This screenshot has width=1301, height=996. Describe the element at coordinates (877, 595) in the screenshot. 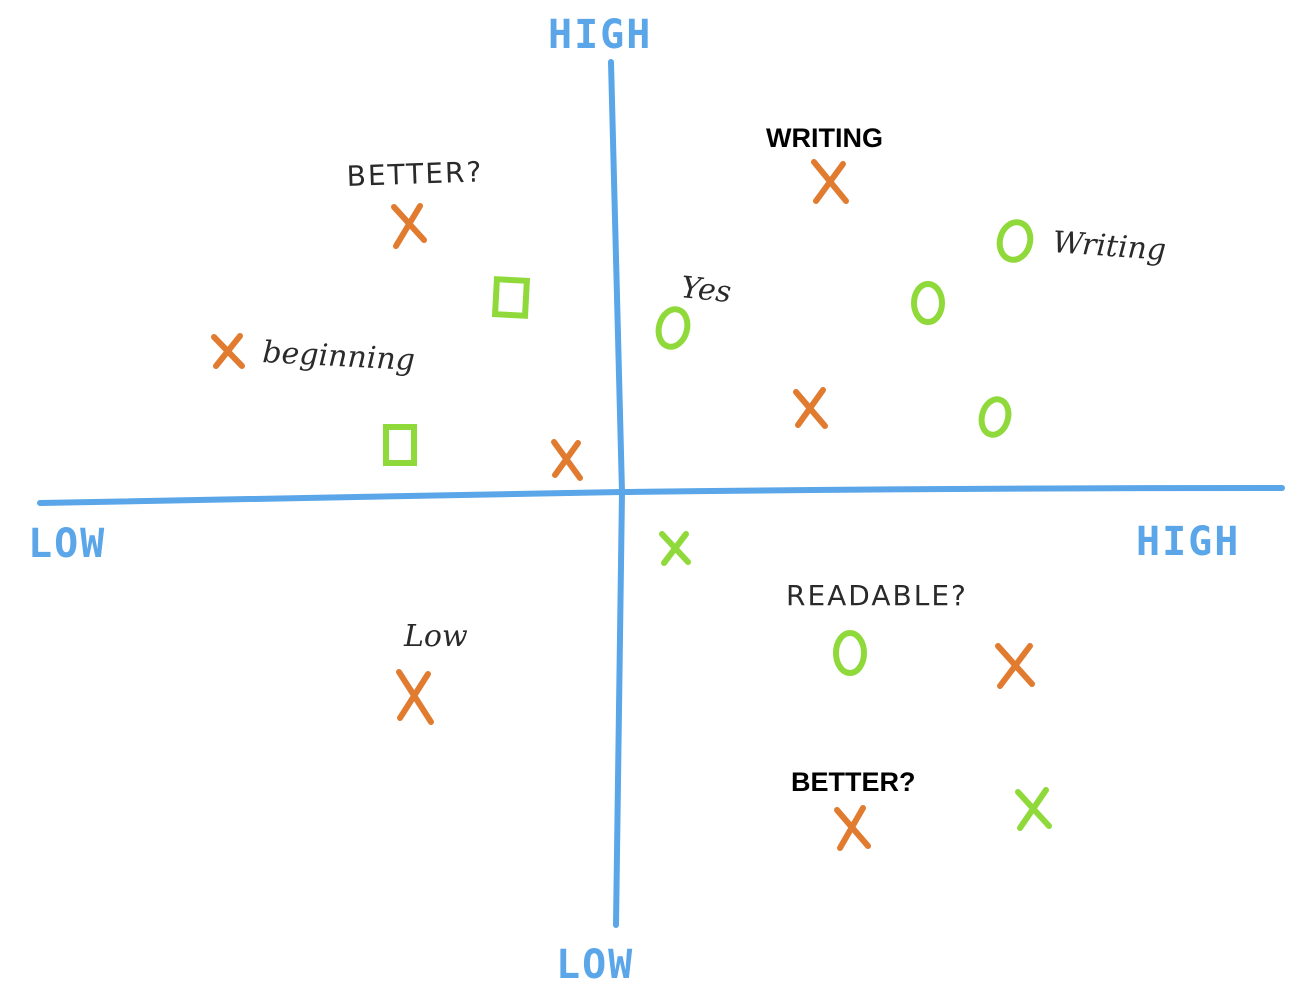

I see `readable-question-hand-label: READABLE?` at that location.